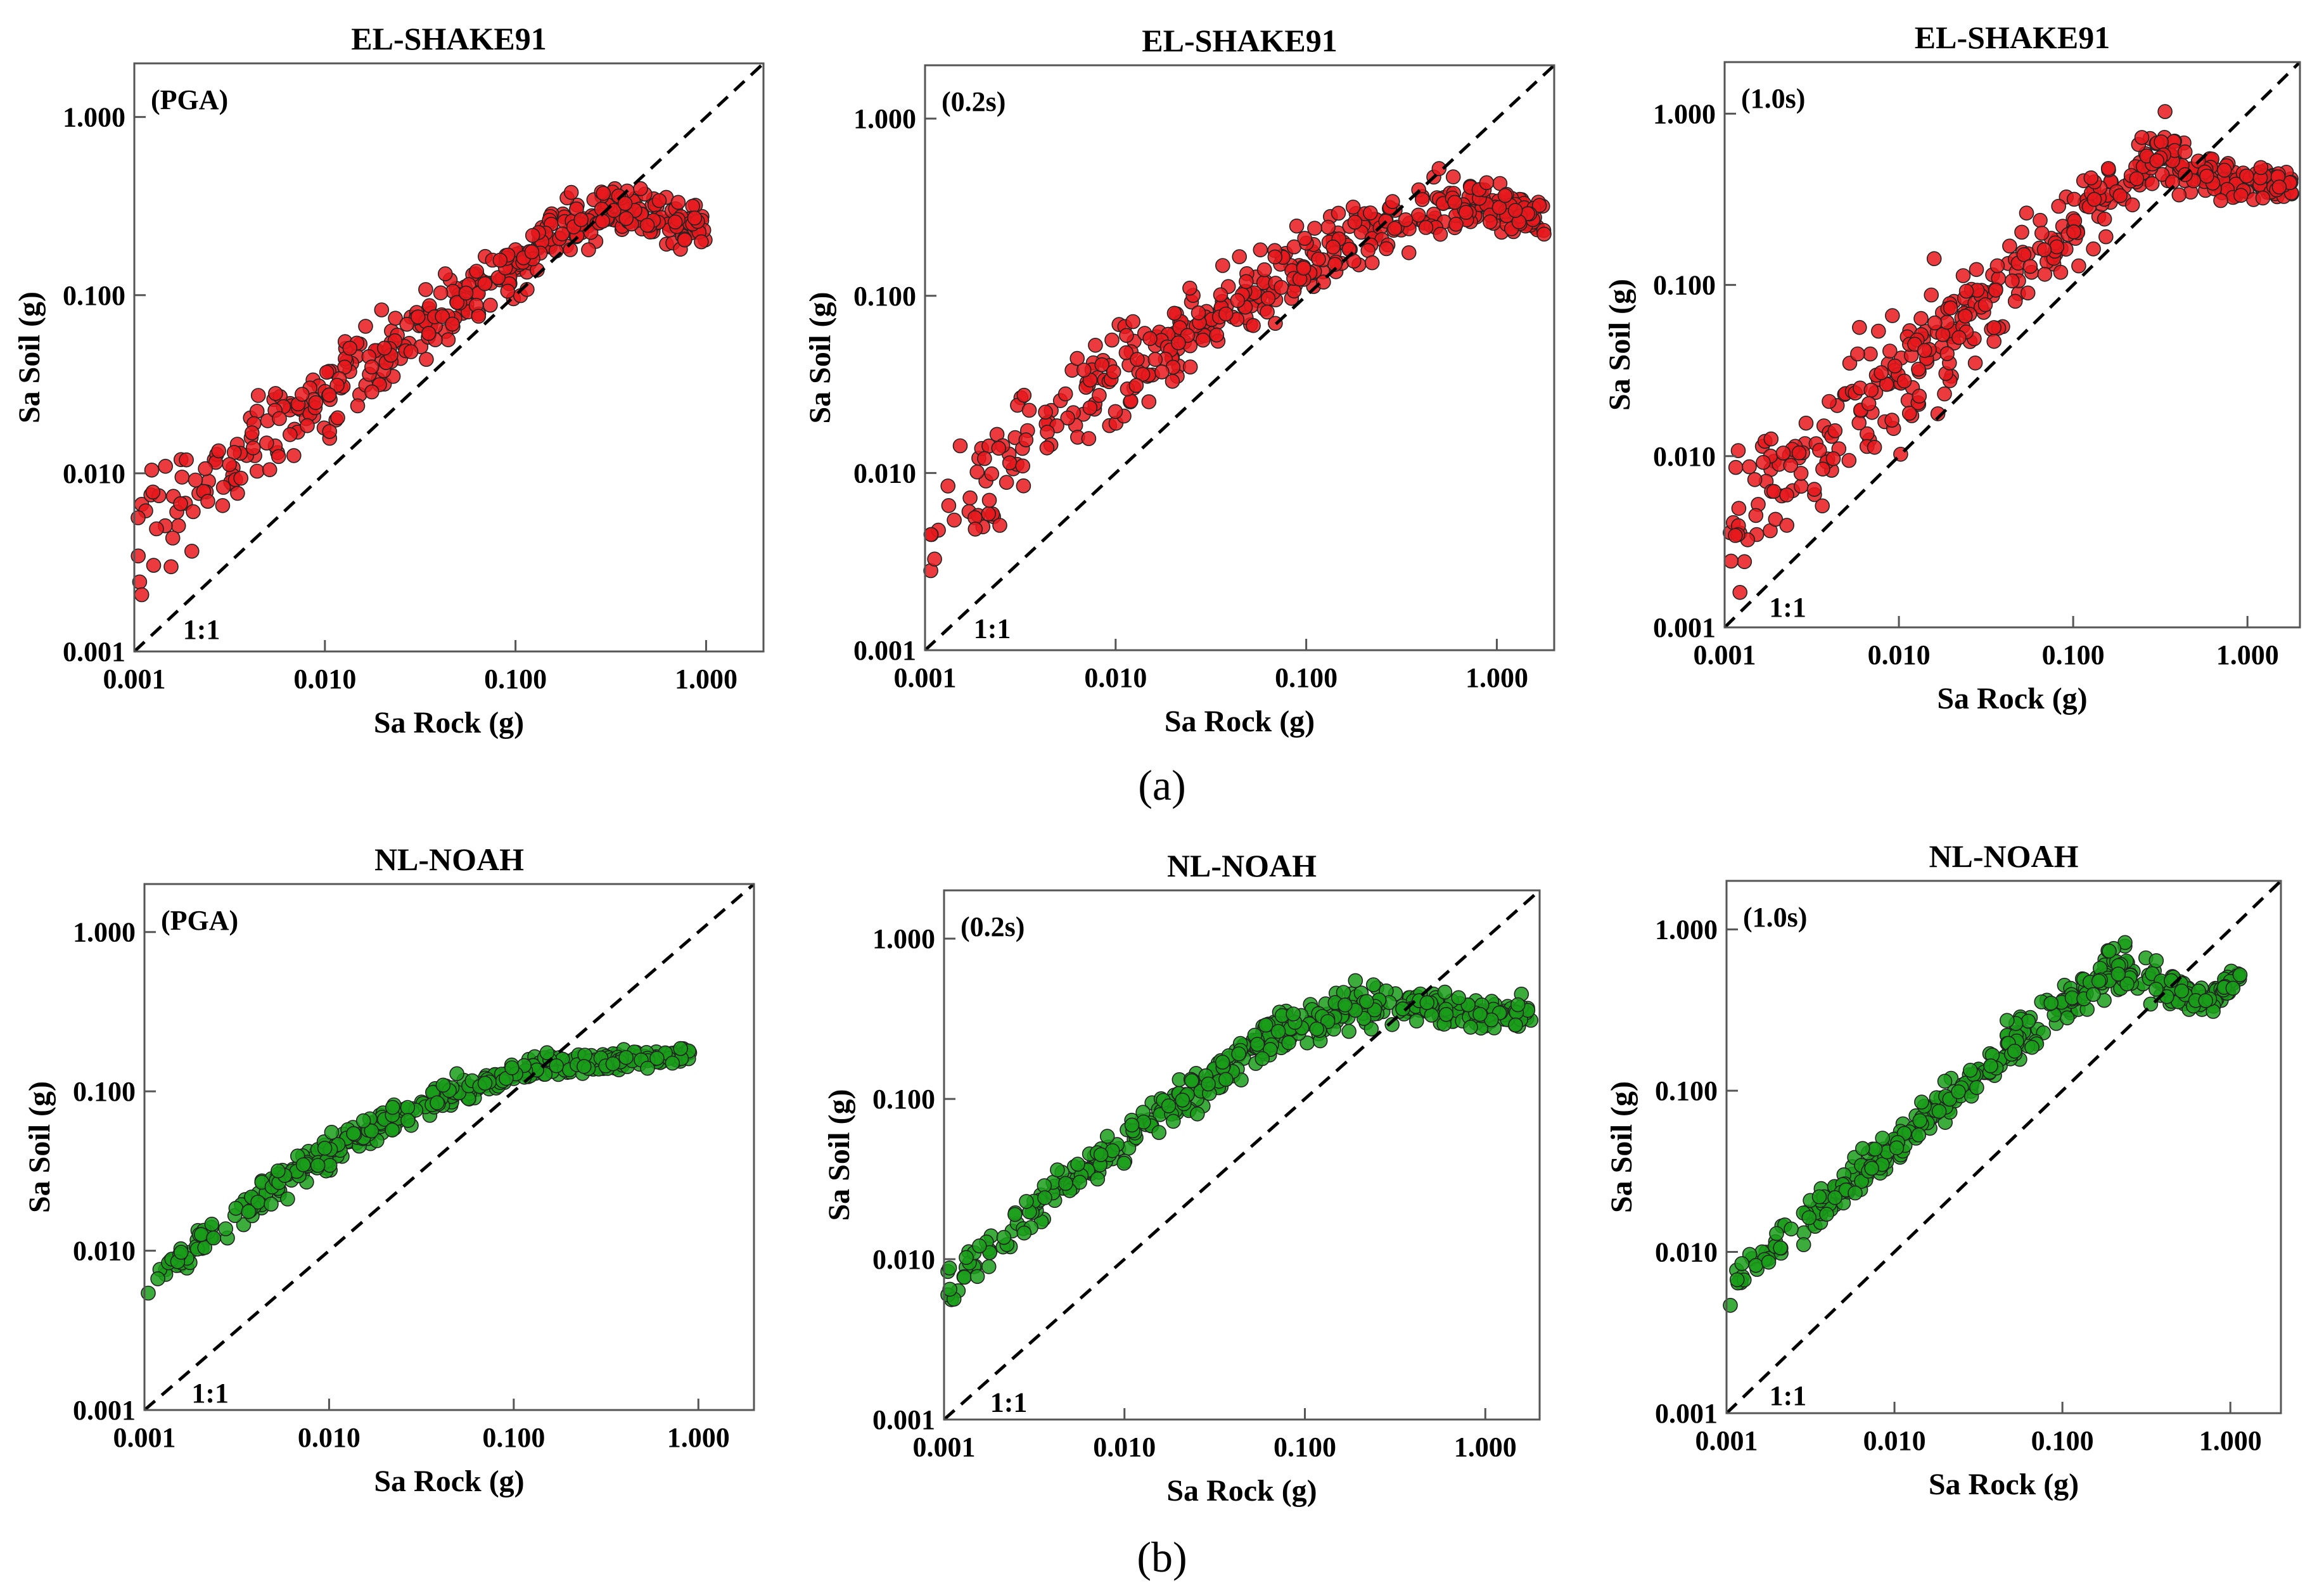 The height and width of the screenshot is (1590, 2324). What do you see at coordinates (1686, 930) in the screenshot?
I see `y-tick-label: 1.000` at bounding box center [1686, 930].